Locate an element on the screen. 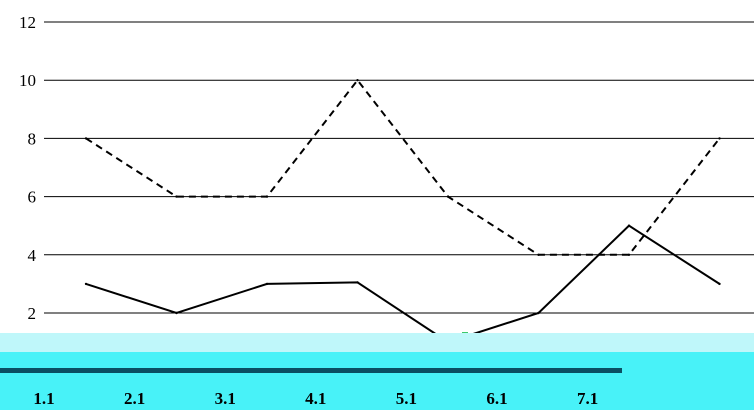 Image resolution: width=754 pixels, height=410 pixels. y-tick-label-12: 12 is located at coordinates (27, 22).